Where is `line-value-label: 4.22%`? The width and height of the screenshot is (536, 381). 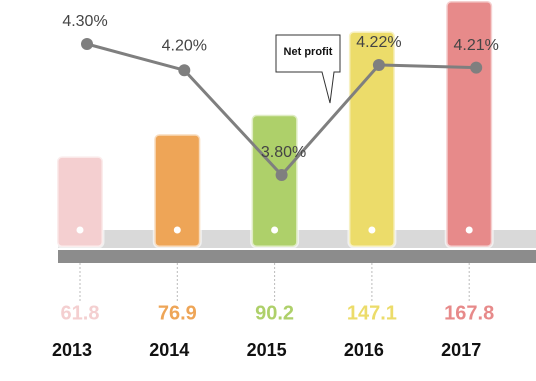 line-value-label: 4.22% is located at coordinates (378, 42).